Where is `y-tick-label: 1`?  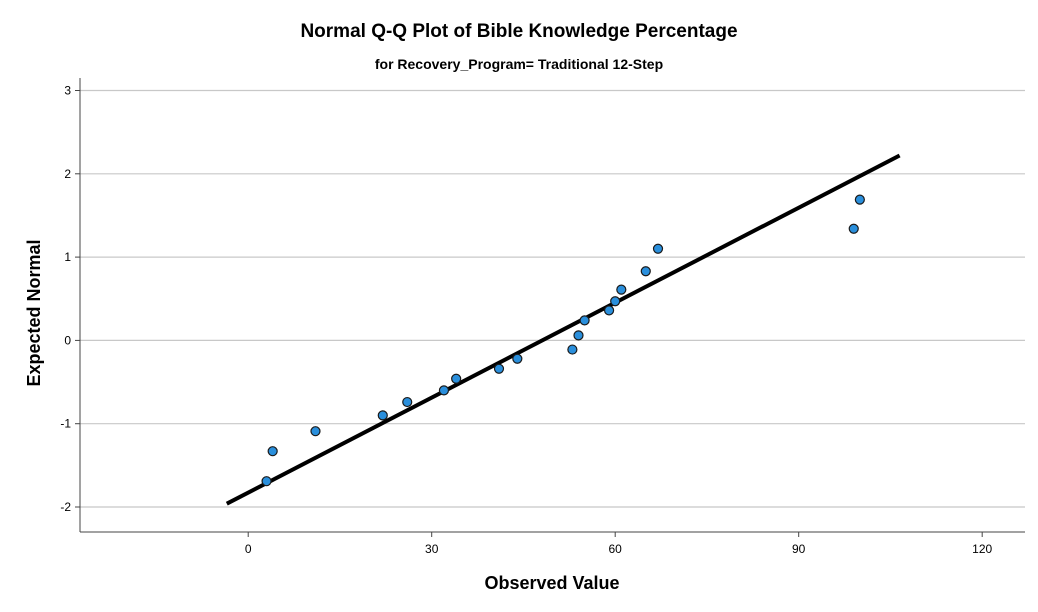
y-tick-label: 1 is located at coordinates (67, 257).